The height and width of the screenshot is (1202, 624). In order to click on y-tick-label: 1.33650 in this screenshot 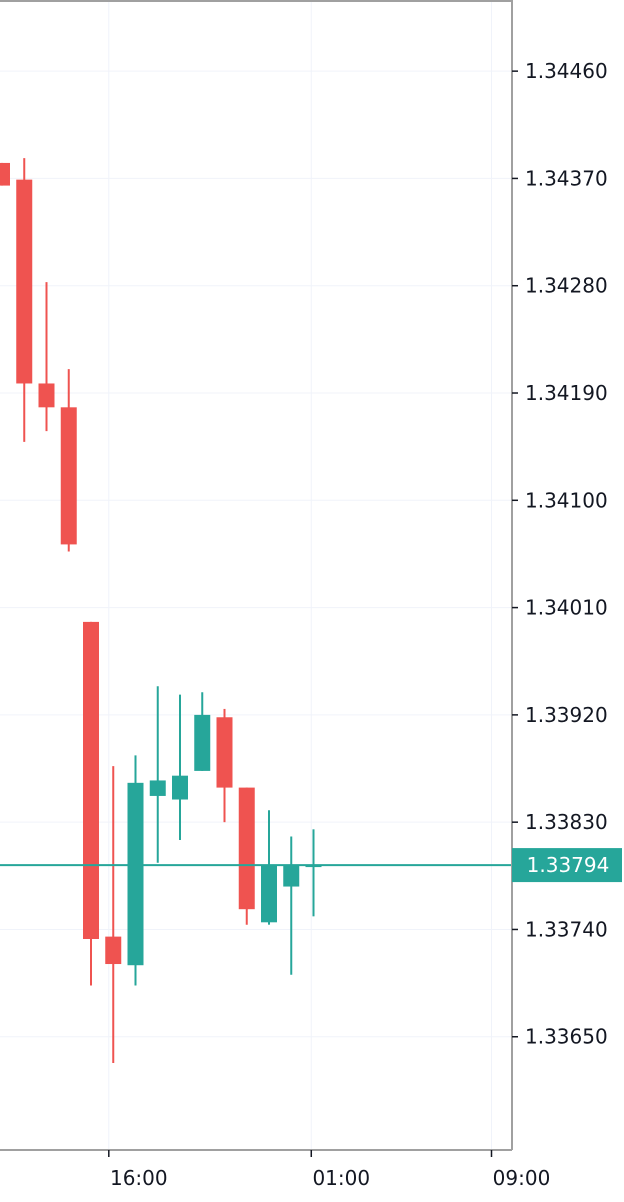, I will do `click(566, 1037)`.